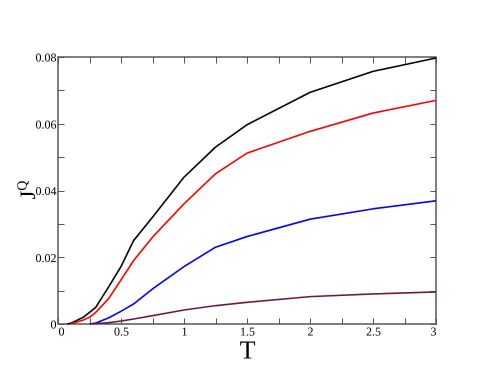 The image size is (491, 382). Describe the element at coordinates (46, 191) in the screenshot. I see `y-tick-label: 0.04` at that location.